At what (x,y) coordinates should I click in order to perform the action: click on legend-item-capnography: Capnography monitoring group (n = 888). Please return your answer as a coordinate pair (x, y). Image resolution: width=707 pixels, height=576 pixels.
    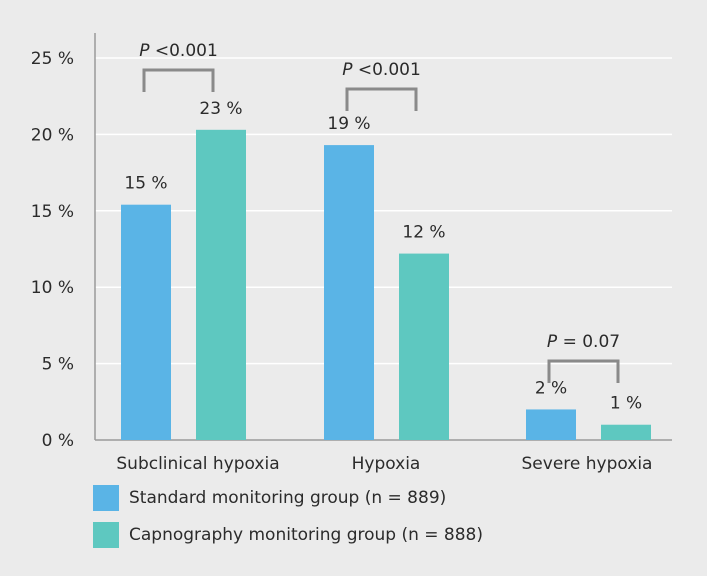
    Looking at the image, I should click on (288, 535).